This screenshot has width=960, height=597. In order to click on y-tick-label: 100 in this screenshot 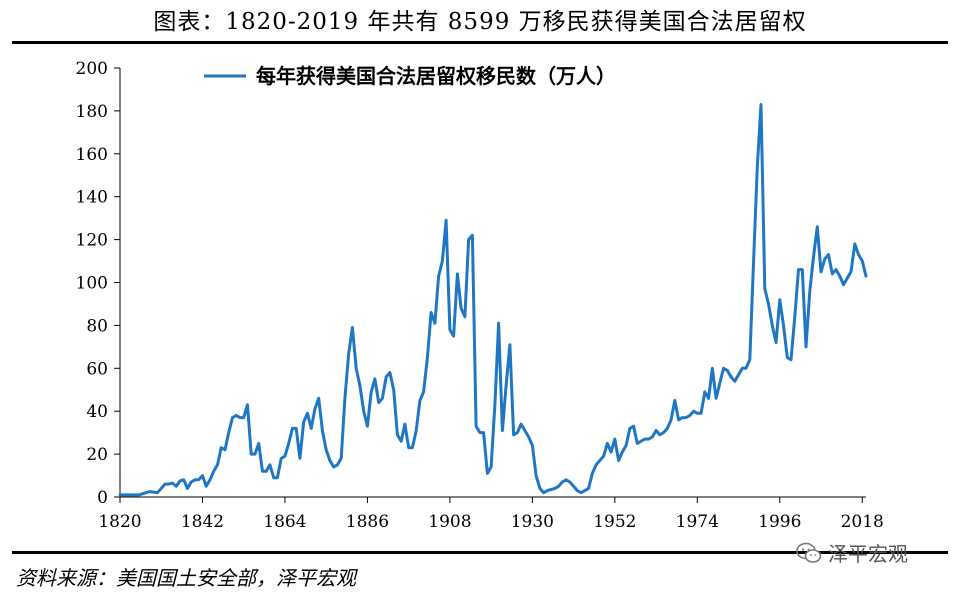, I will do `click(92, 284)`.